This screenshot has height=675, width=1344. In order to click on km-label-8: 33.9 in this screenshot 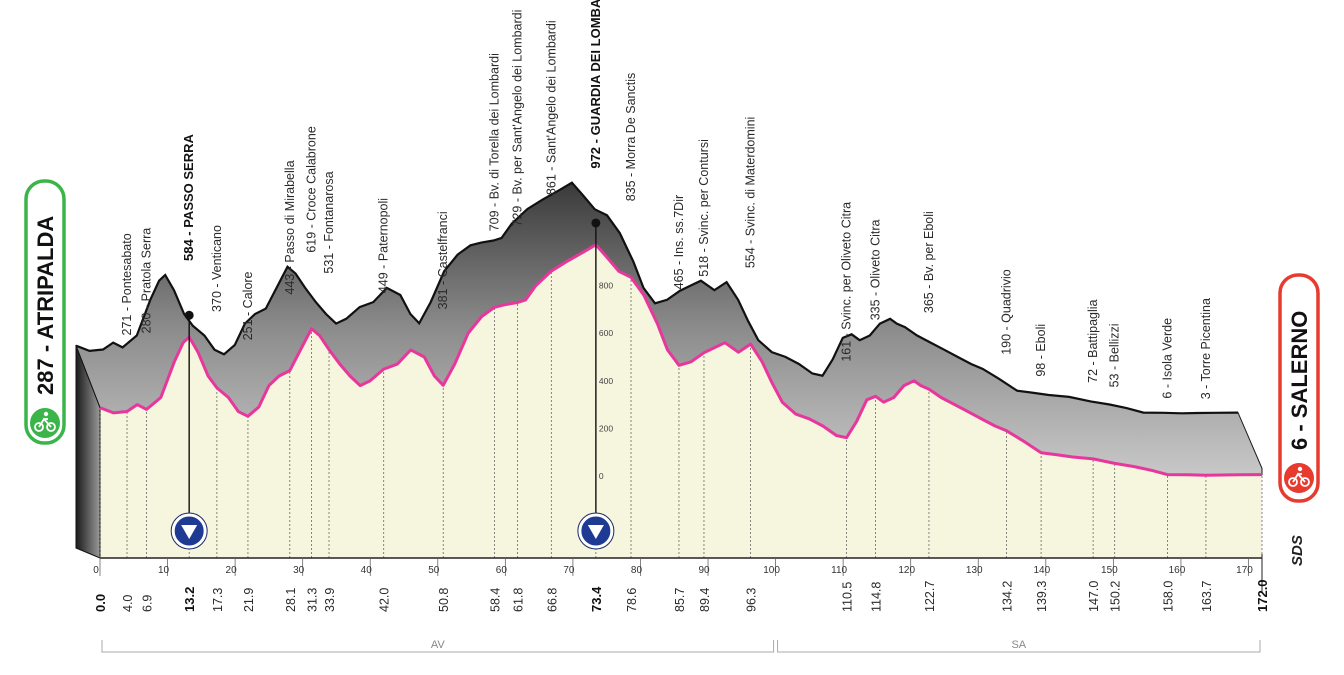, I will do `click(330, 600)`.